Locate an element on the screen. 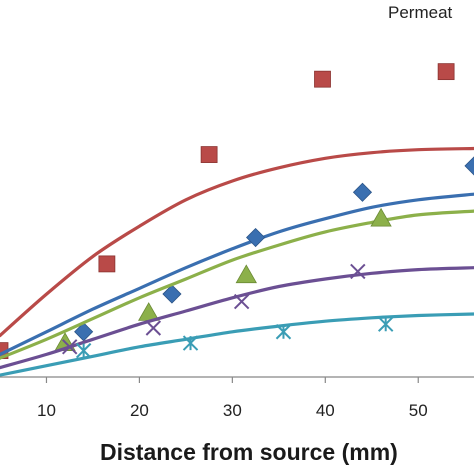  series-5-fit-line is located at coordinates (237, 344).